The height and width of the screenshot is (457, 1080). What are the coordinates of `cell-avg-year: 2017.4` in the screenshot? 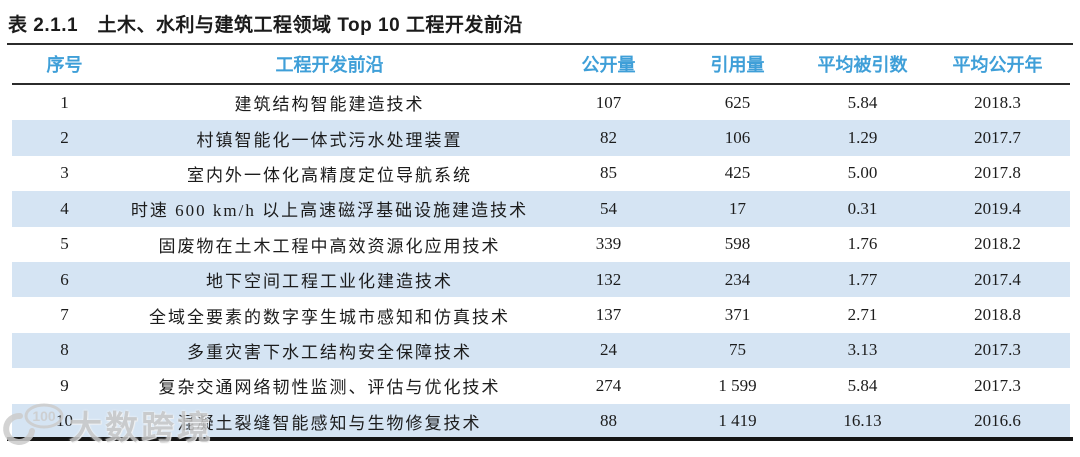 It's located at (997, 279).